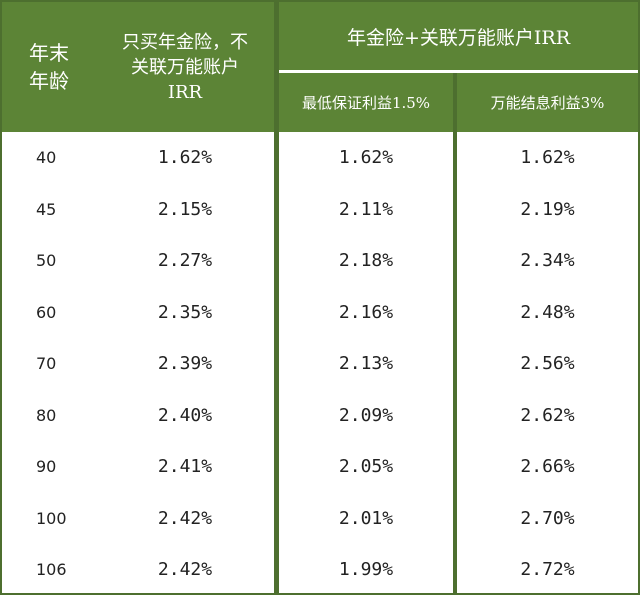  Describe the element at coordinates (366, 260) in the screenshot. I see `cell-min-guarantee: 2.18%` at that location.